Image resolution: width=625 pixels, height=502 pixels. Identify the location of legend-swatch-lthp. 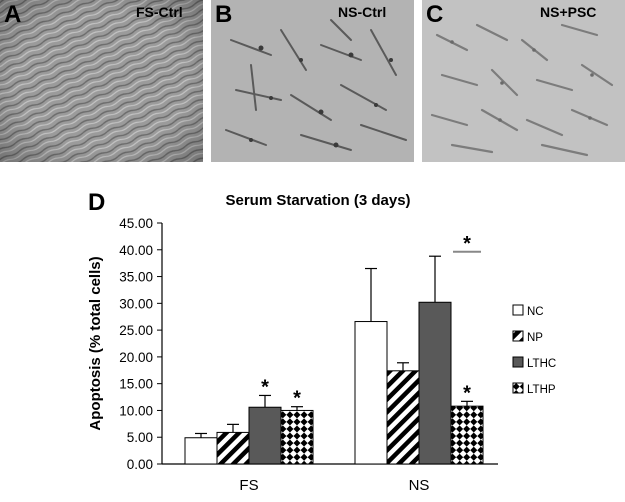
(518, 388).